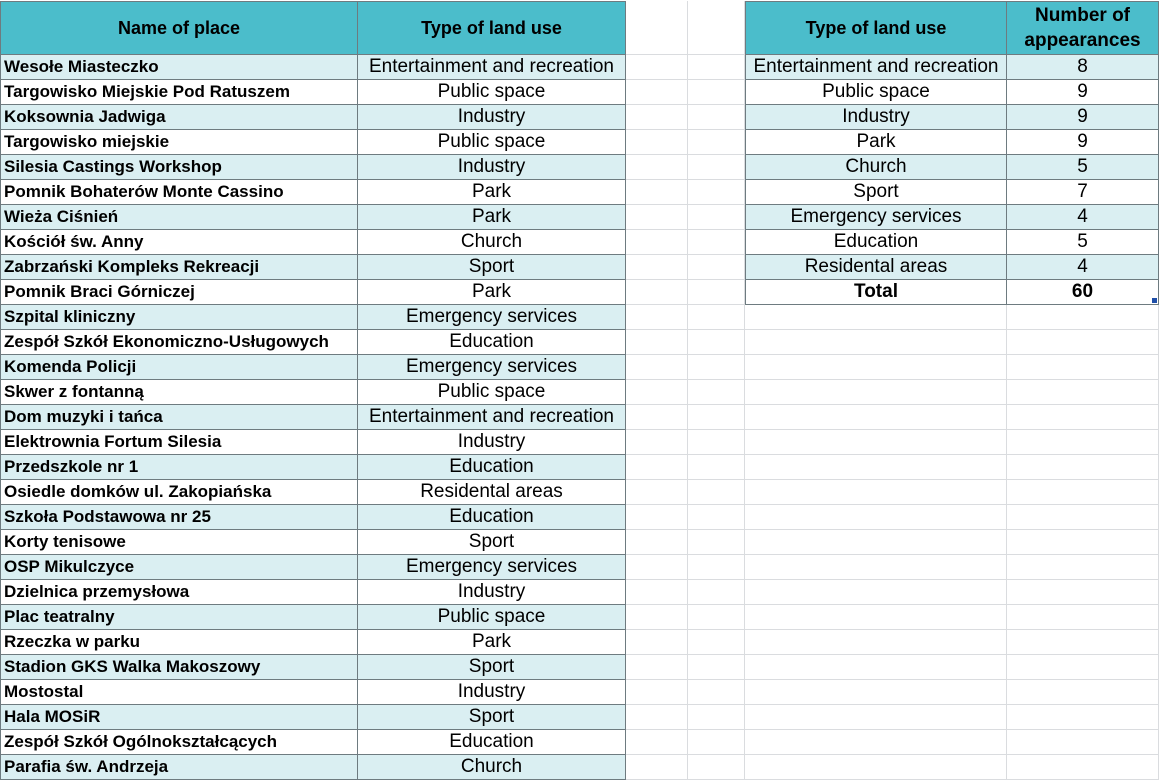 This screenshot has height=780, width=1160. Describe the element at coordinates (179, 192) in the screenshot. I see `place-name-cell: Pomnik Bohaterów Monte Cassino` at that location.